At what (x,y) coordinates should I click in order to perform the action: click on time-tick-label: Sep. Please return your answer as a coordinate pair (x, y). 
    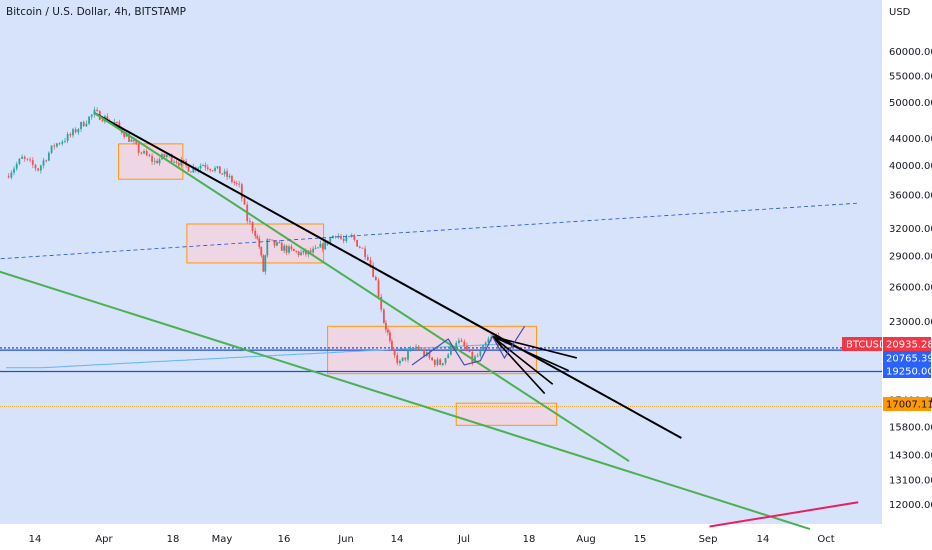
    Looking at the image, I should click on (708, 539).